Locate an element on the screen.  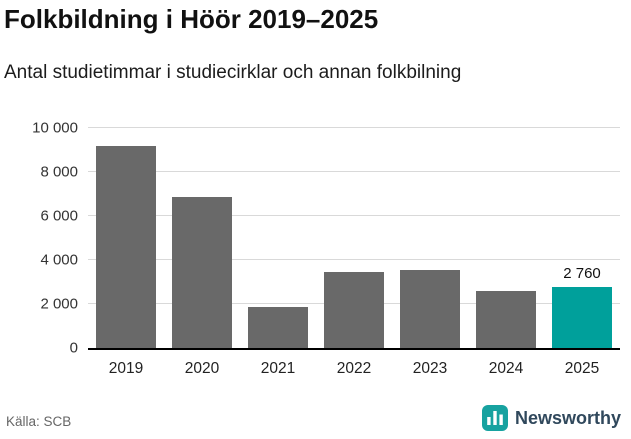
source-note: Källa: SCB is located at coordinates (39, 421).